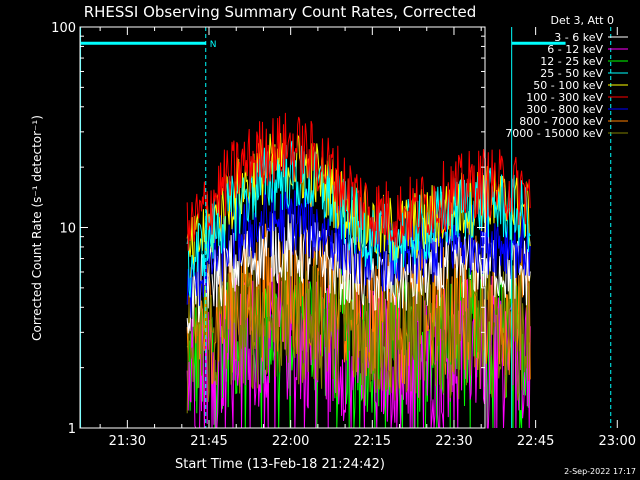  Describe the element at coordinates (37, 228) in the screenshot. I see `y-axis-label: Corrected Count Rate (s⁻¹ detector⁻¹)` at that location.